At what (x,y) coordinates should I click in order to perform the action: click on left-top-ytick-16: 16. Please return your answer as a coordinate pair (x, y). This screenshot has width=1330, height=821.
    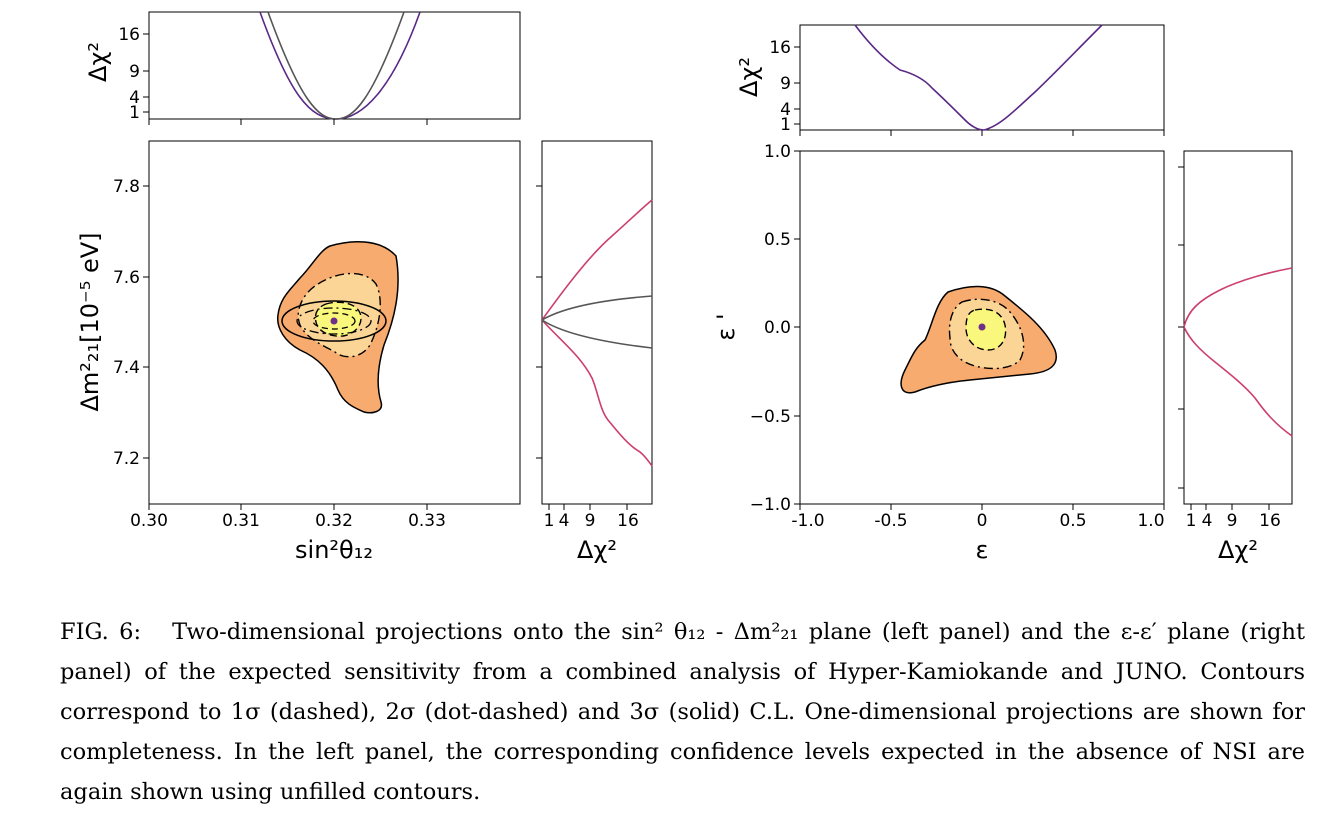
    Looking at the image, I should click on (129, 35).